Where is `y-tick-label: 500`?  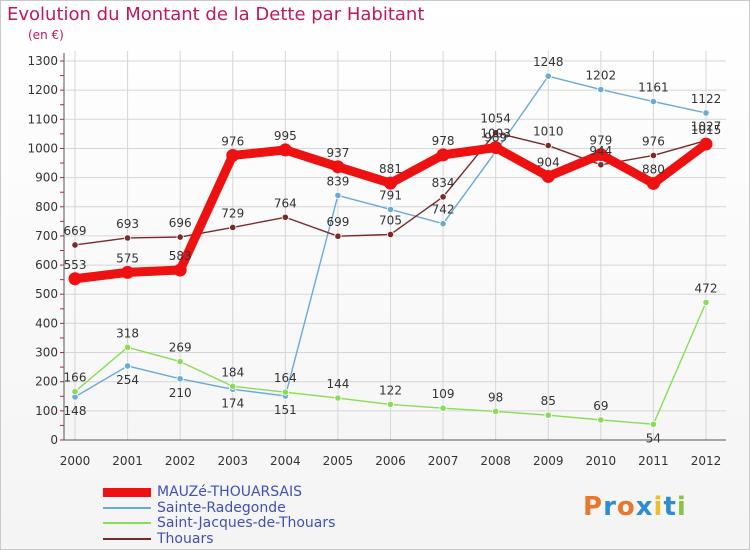 y-tick-label: 500 is located at coordinates (46, 294).